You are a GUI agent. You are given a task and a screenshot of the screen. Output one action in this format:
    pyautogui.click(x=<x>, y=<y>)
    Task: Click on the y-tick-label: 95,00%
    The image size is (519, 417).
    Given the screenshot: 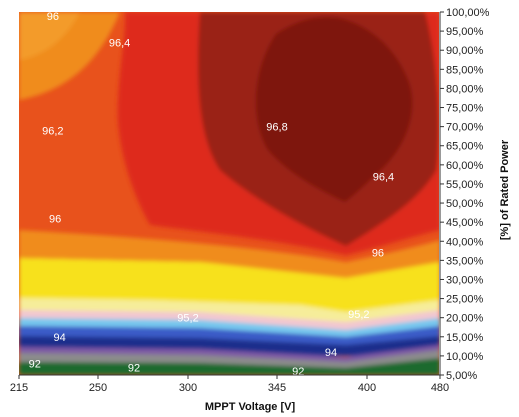 What is the action you would take?
    pyautogui.click(x=465, y=32)
    